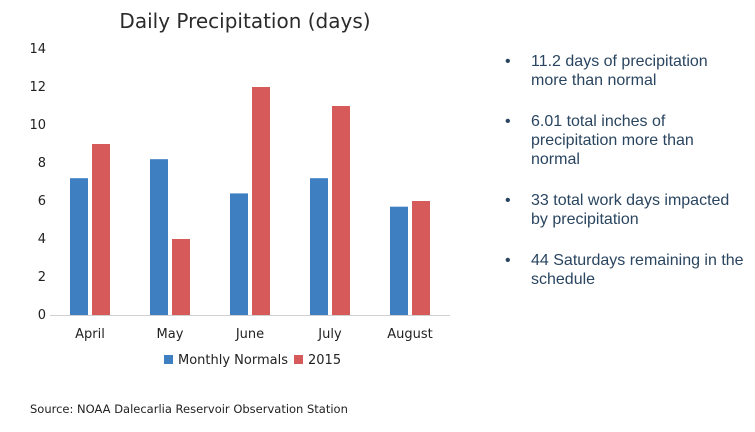  I want to click on y-tick-label: 6, so click(42, 201).